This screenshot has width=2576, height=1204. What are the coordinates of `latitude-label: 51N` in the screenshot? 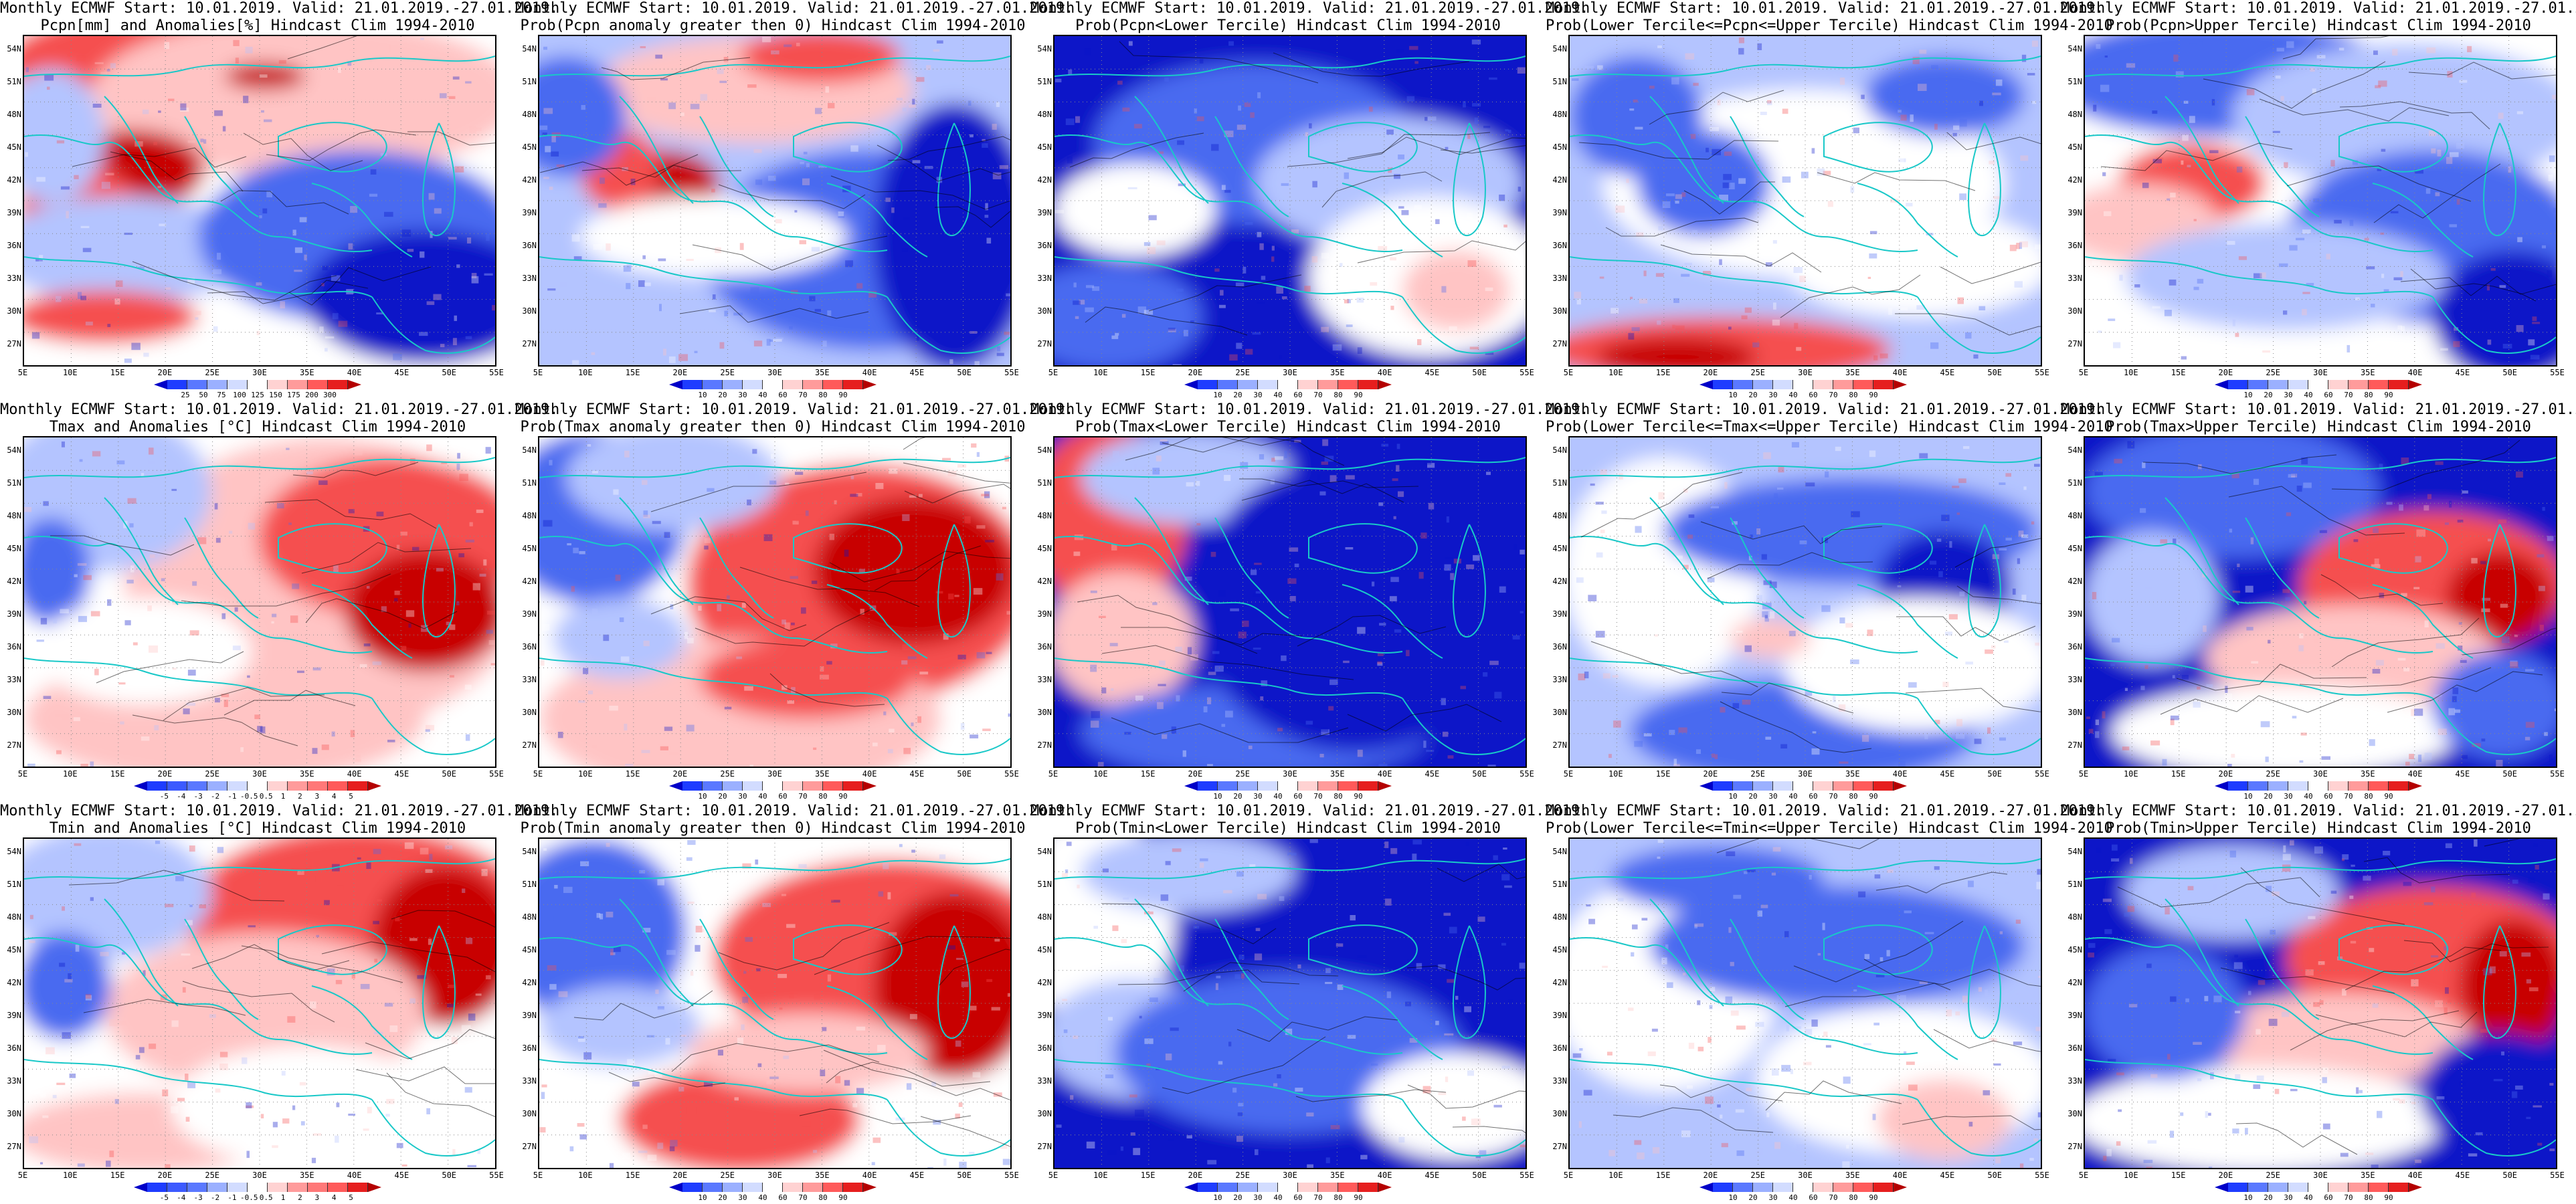 It's located at (1560, 81).